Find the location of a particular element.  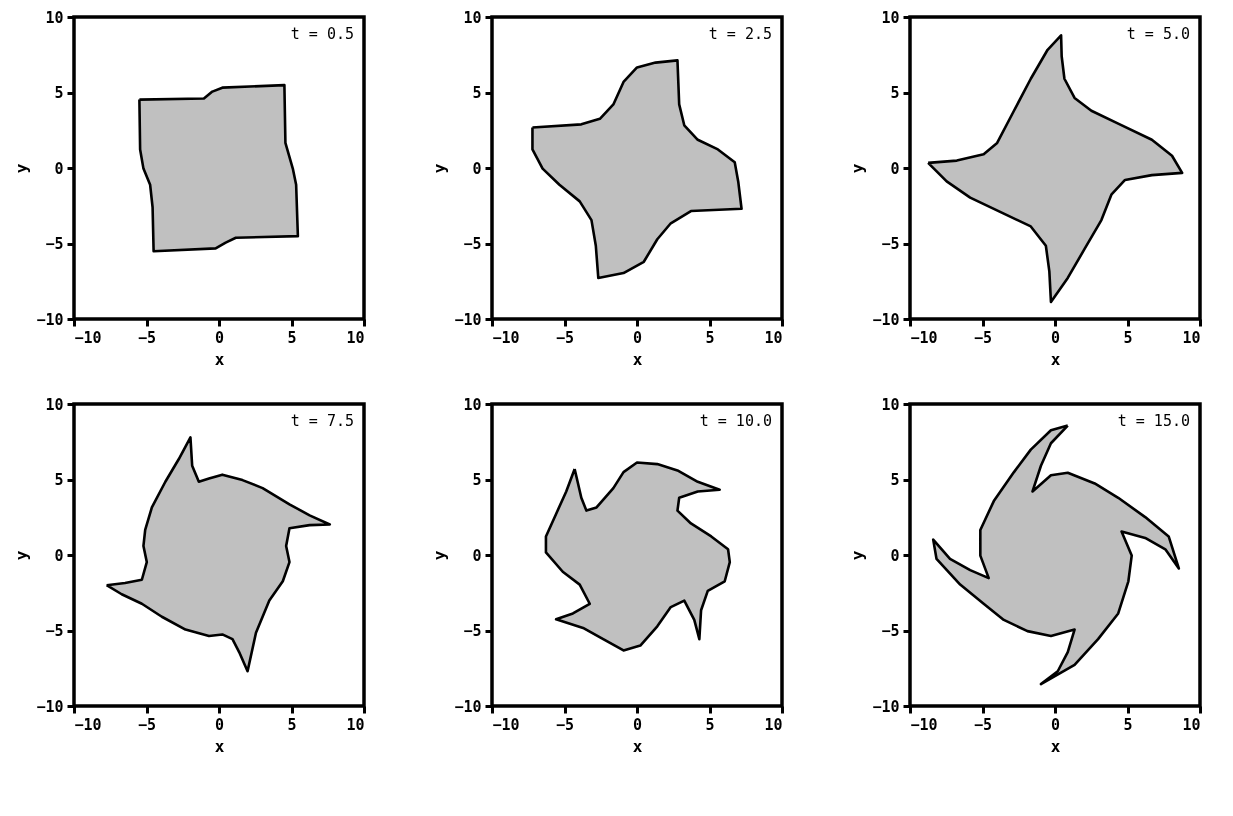

annotation: t = 15.0 is located at coordinates (1153, 421).